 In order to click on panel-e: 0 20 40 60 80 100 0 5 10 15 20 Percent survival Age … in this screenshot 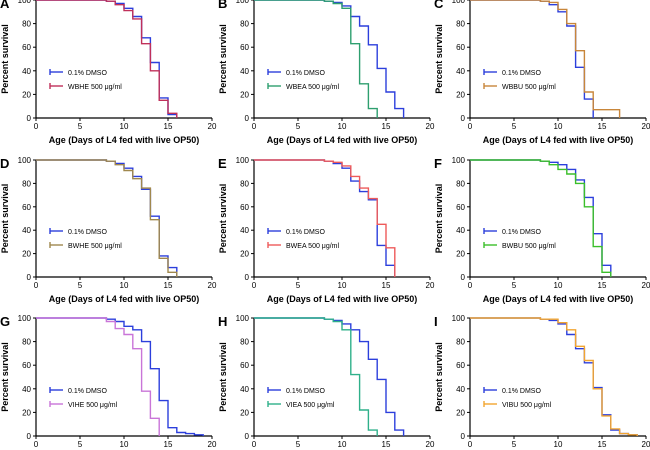, I will do `click(326, 230)`.